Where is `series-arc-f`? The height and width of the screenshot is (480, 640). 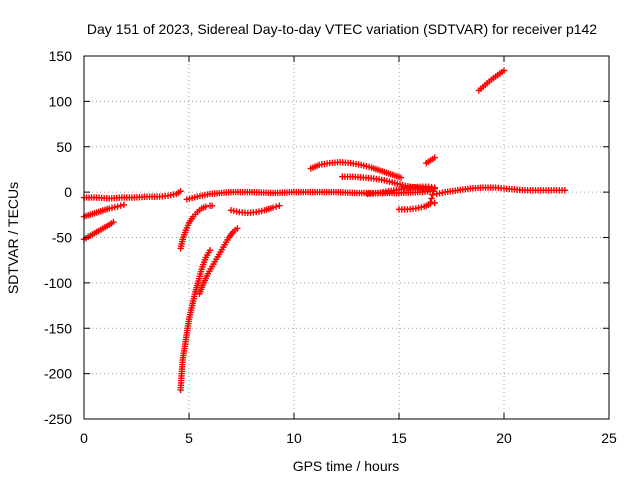 series-arc-f is located at coordinates (196, 227).